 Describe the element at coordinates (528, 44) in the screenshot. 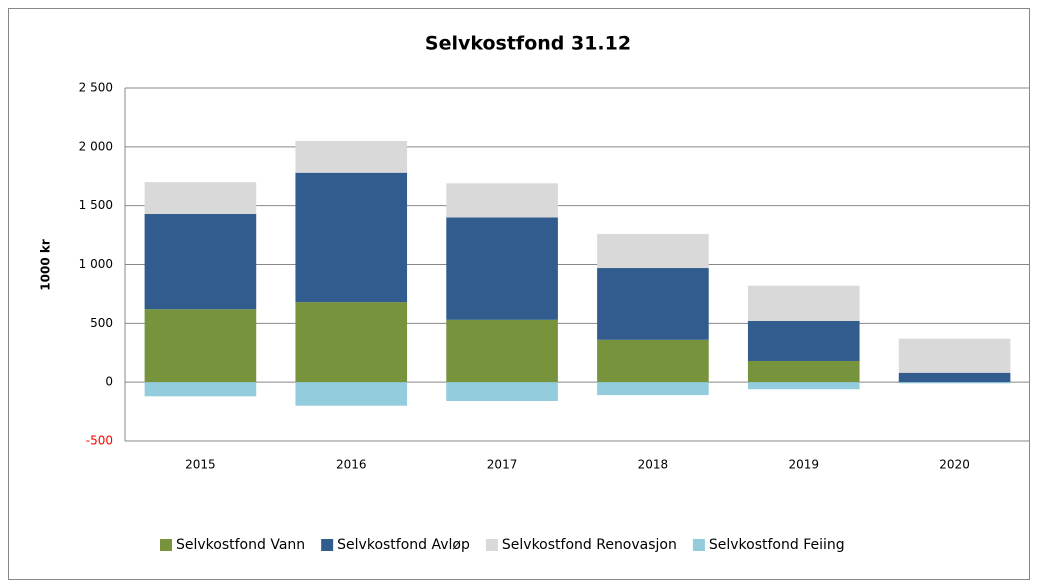

I see `chart-title: Selvkostfond 31.12` at that location.